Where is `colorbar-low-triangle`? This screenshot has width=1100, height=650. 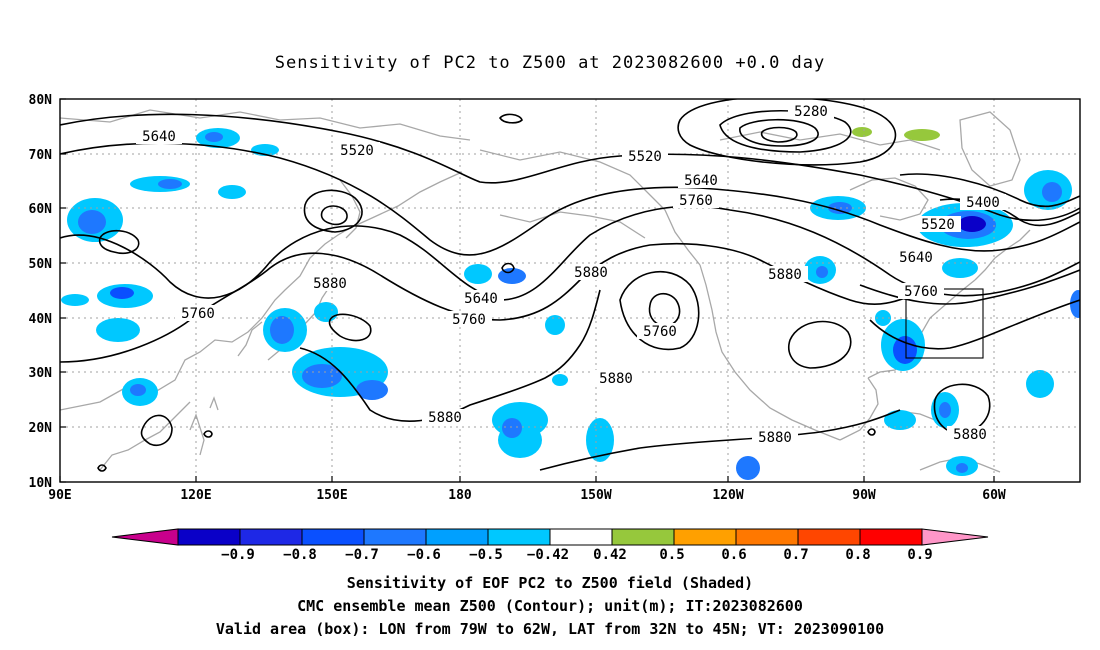
colorbar-low-triangle is located at coordinates (145, 537).